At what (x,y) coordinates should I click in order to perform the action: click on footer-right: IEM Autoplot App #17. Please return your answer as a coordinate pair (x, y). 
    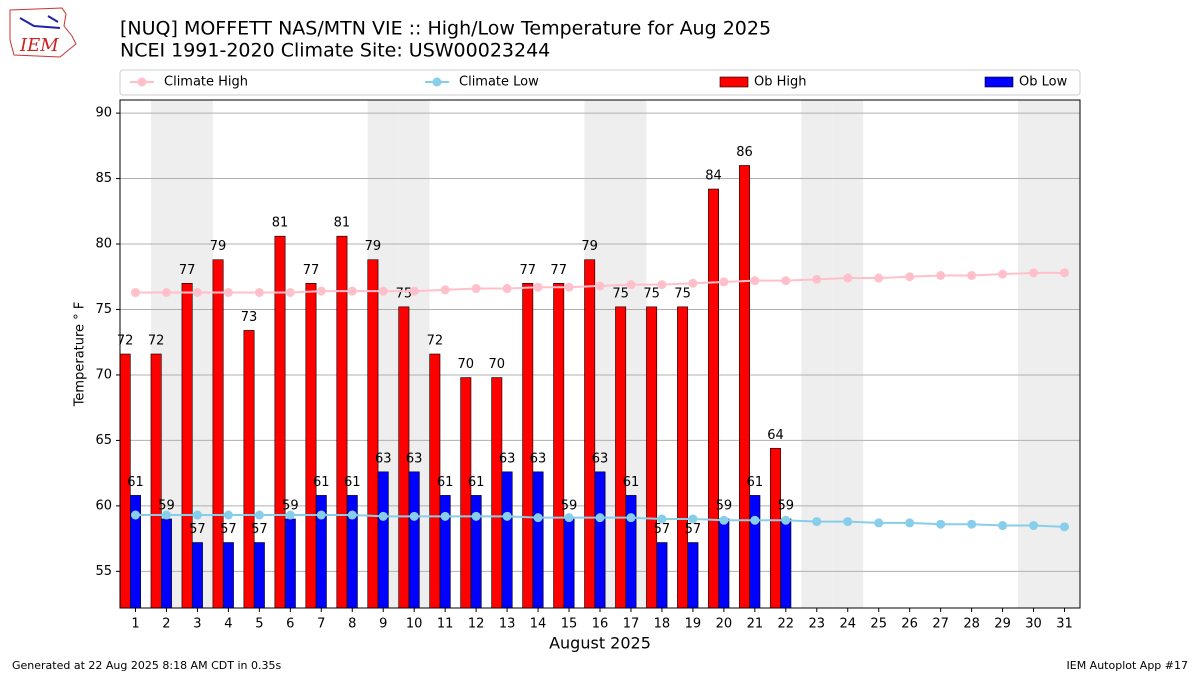
    Looking at the image, I should click on (1128, 665).